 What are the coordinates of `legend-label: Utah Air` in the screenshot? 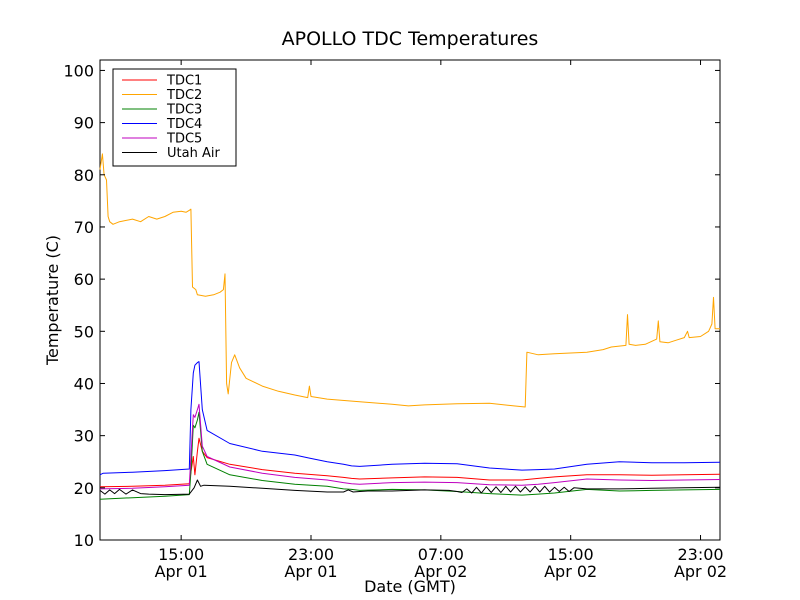 It's located at (193, 153).